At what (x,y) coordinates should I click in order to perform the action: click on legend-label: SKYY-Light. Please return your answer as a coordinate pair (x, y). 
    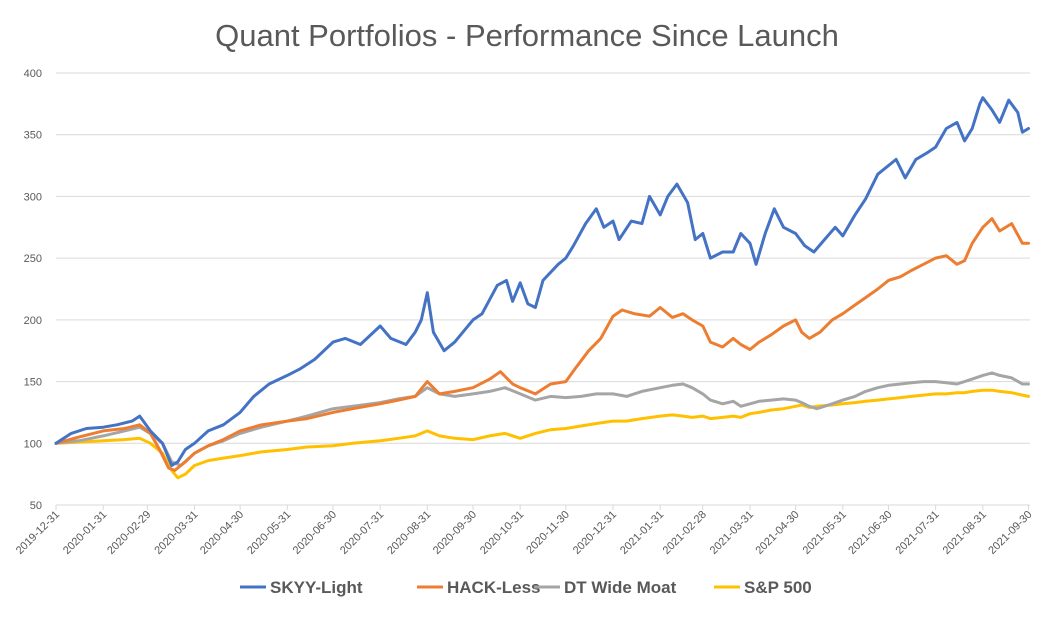
    Looking at the image, I should click on (316, 587).